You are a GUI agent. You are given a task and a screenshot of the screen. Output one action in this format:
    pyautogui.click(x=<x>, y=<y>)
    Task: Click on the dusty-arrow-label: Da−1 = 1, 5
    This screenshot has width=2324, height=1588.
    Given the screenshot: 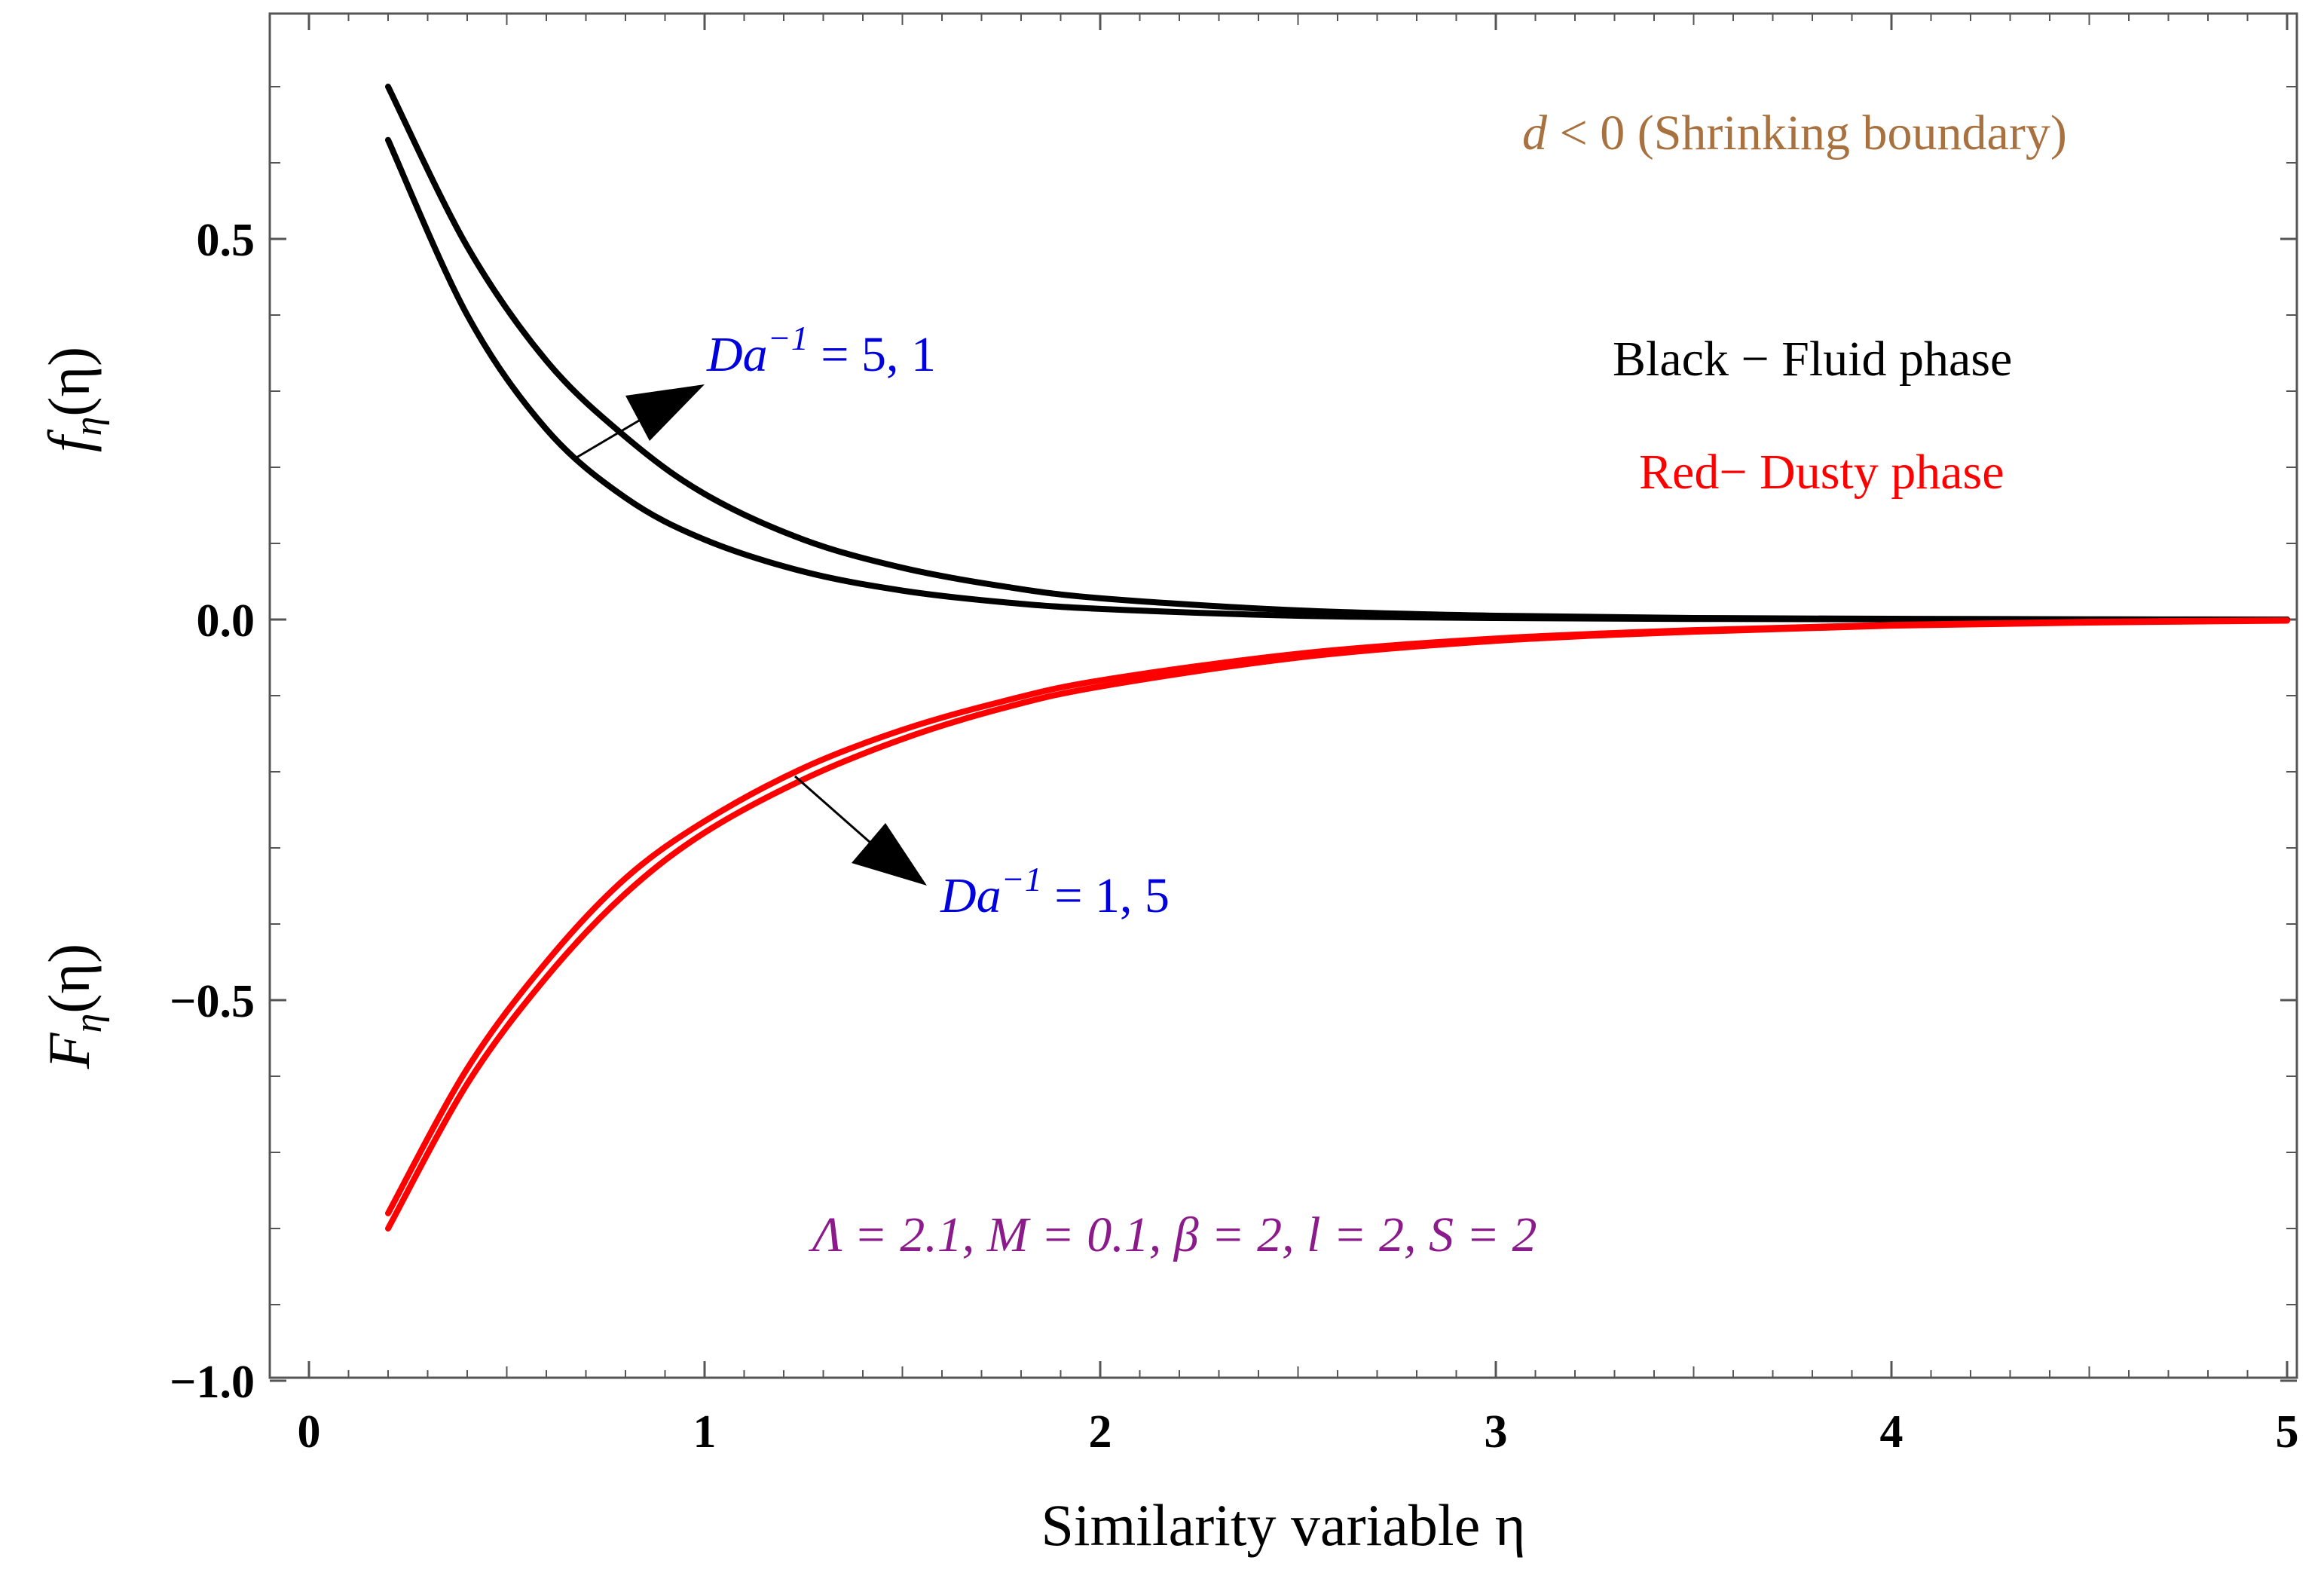 What is the action you would take?
    pyautogui.click(x=1055, y=892)
    